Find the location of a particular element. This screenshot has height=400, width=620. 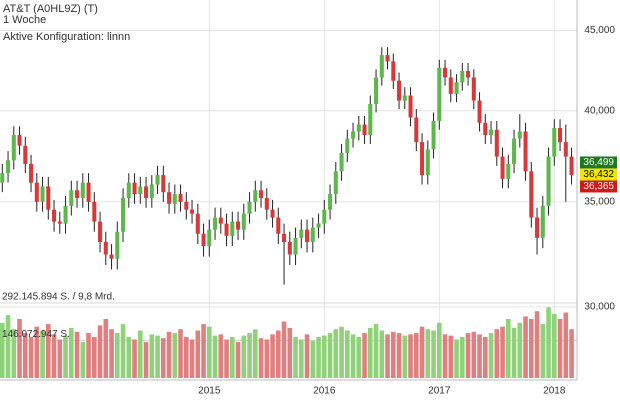

price-marker is located at coordinates (598, 186).